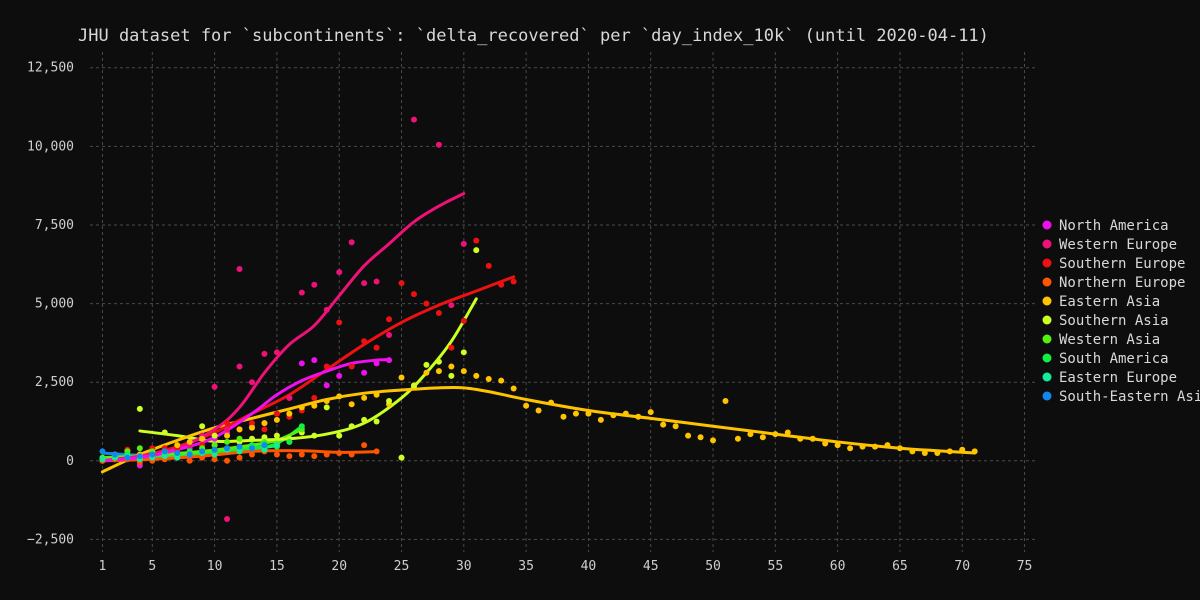 Image resolution: width=1200 pixels, height=600 pixels. What do you see at coordinates (464, 566) in the screenshot?
I see `x-tick-label: 30` at bounding box center [464, 566].